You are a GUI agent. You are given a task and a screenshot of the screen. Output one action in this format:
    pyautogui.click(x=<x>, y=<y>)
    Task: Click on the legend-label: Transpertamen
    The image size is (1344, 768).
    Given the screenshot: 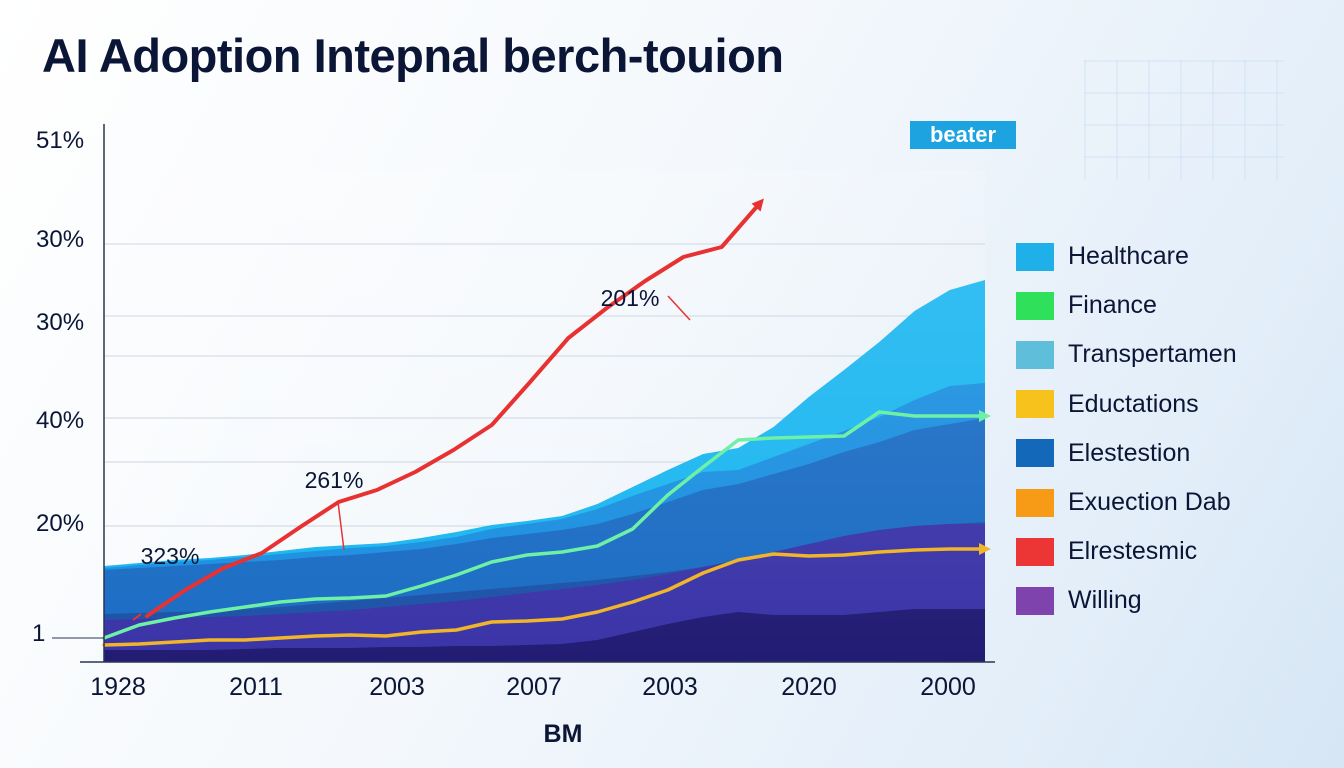 What is the action you would take?
    pyautogui.click(x=1152, y=354)
    